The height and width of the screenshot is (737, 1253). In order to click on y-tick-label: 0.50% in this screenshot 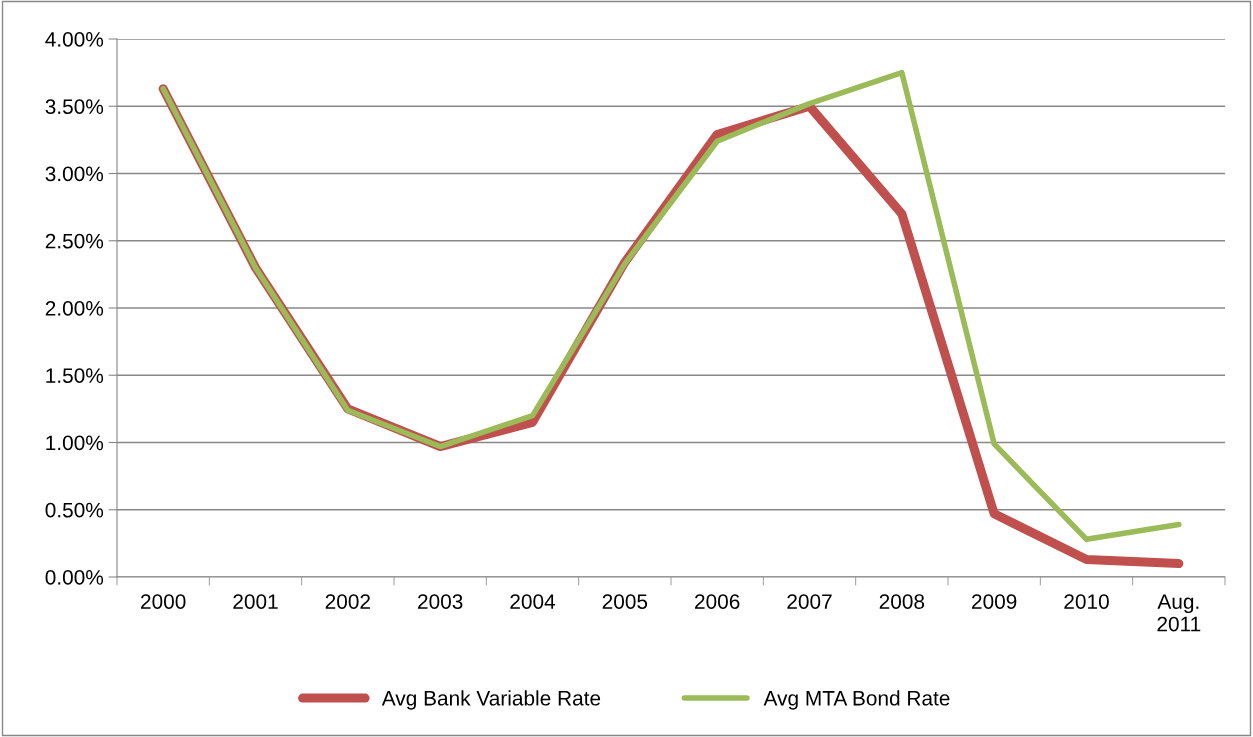, I will do `click(74, 510)`.